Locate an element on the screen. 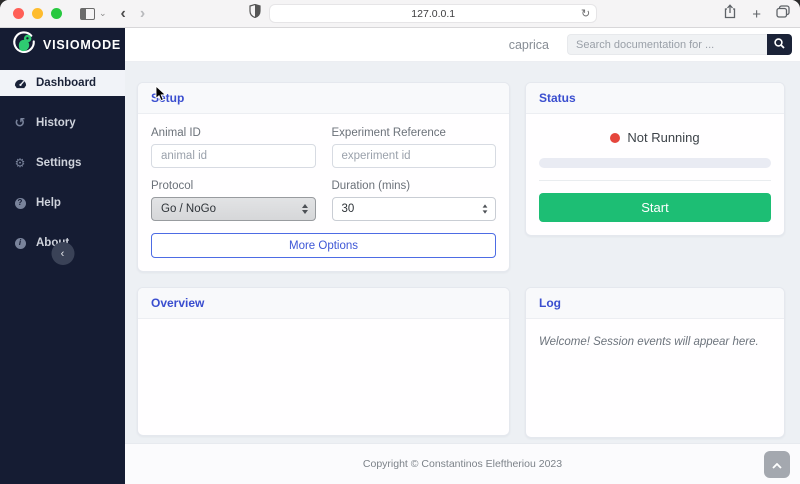  gauge-icon is located at coordinates (20, 83).